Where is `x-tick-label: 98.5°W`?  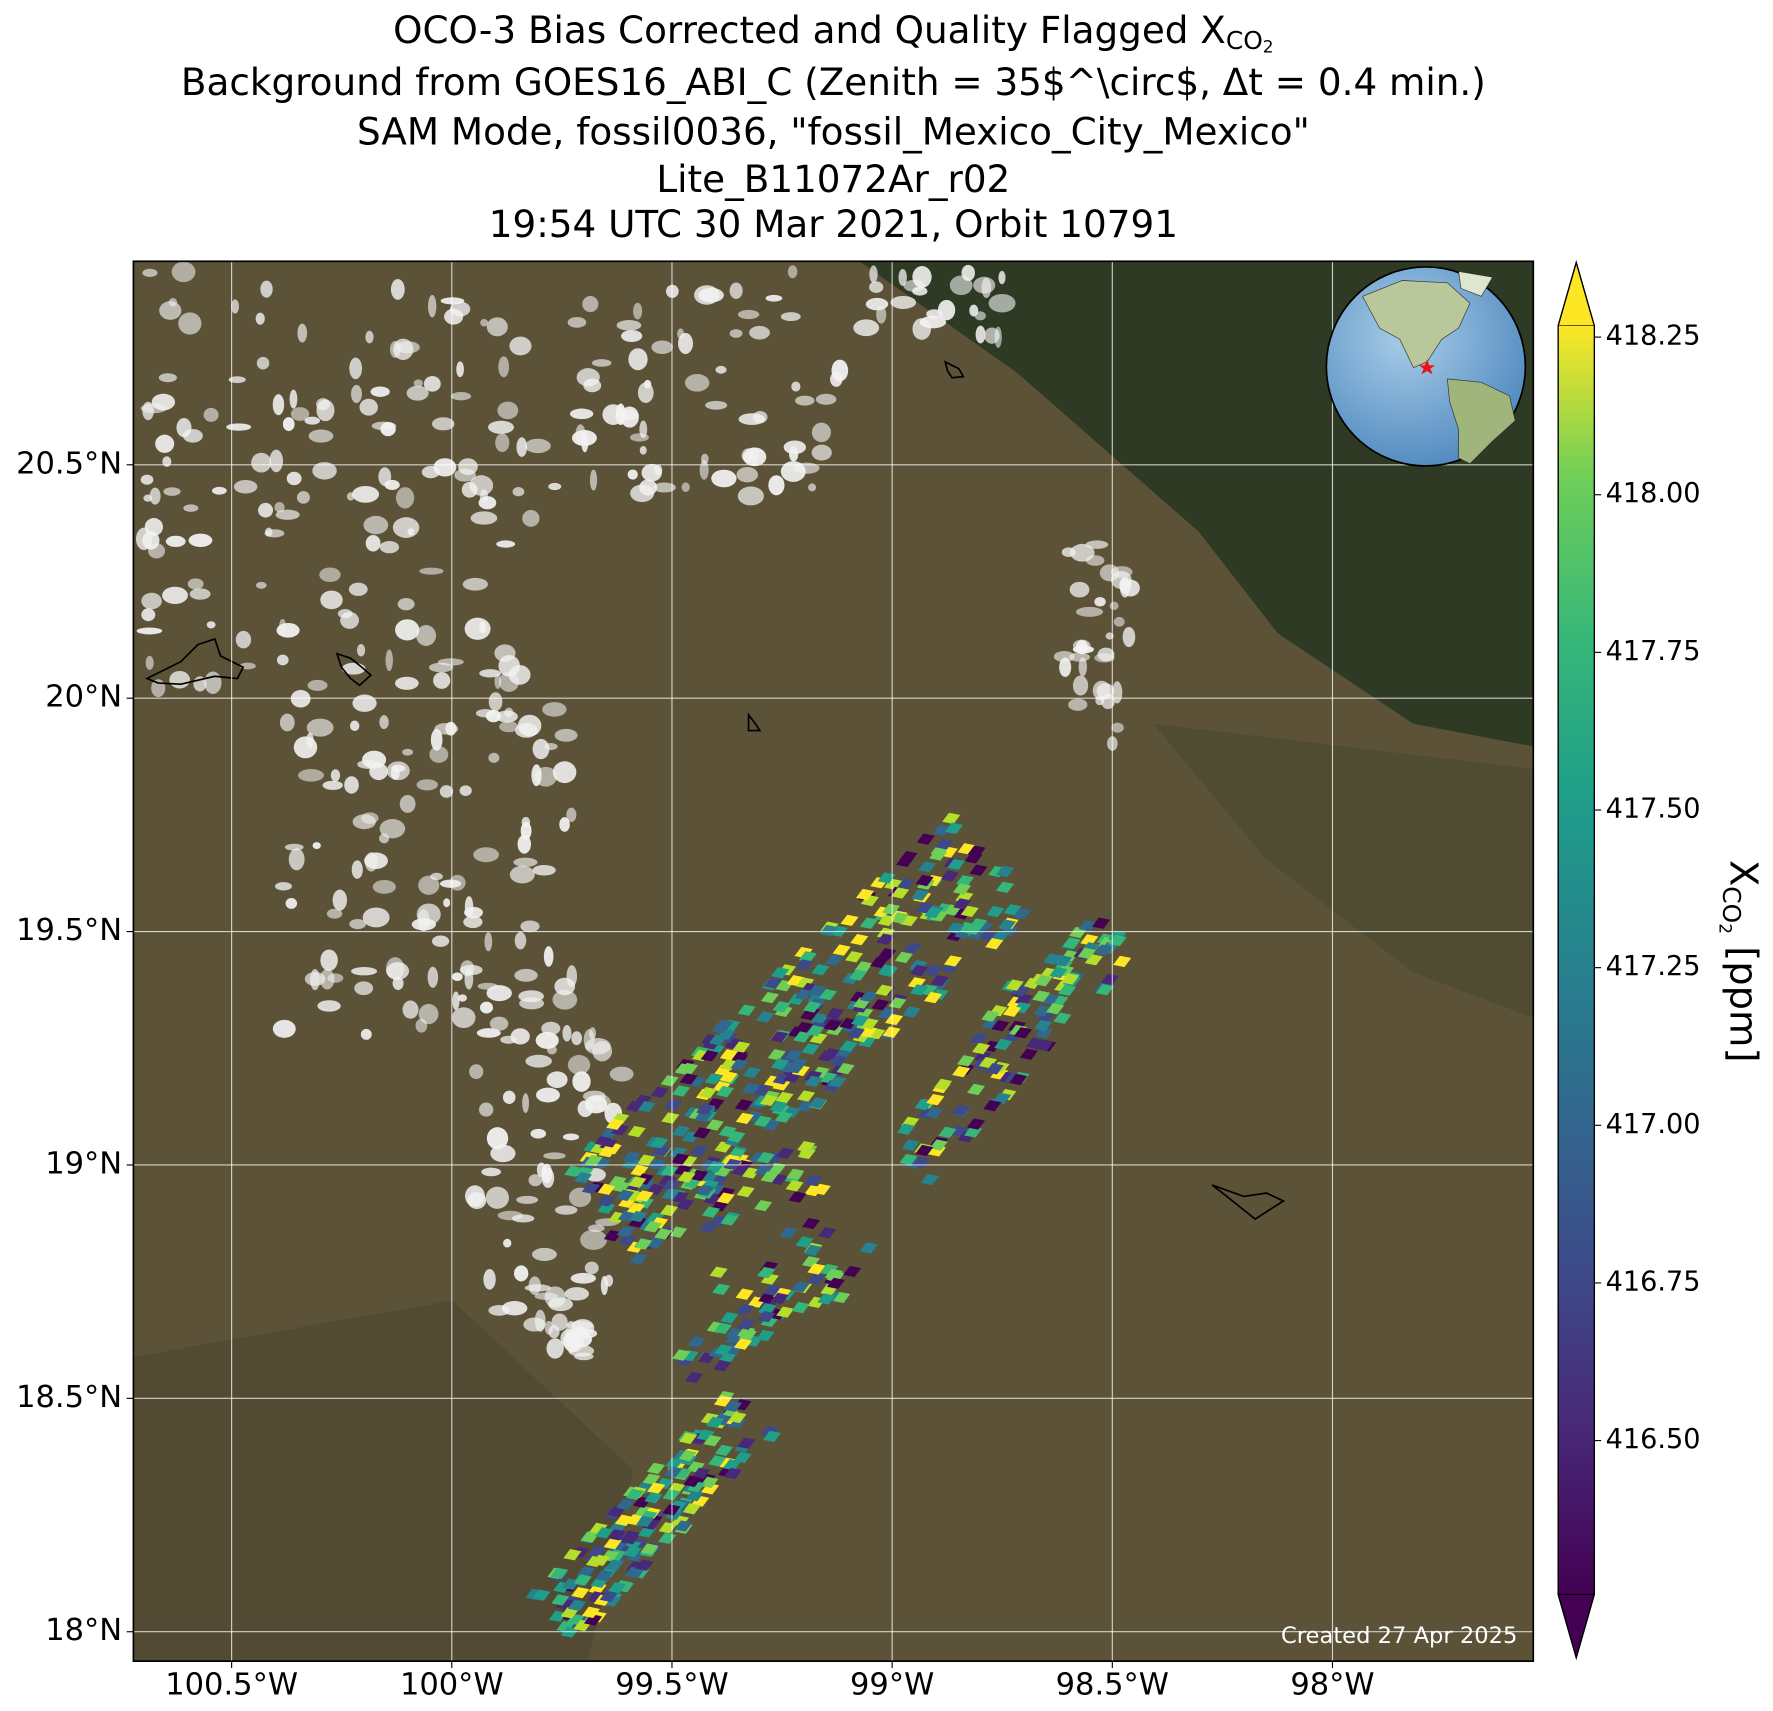 x-tick-label: 98.5°W is located at coordinates (1112, 1685).